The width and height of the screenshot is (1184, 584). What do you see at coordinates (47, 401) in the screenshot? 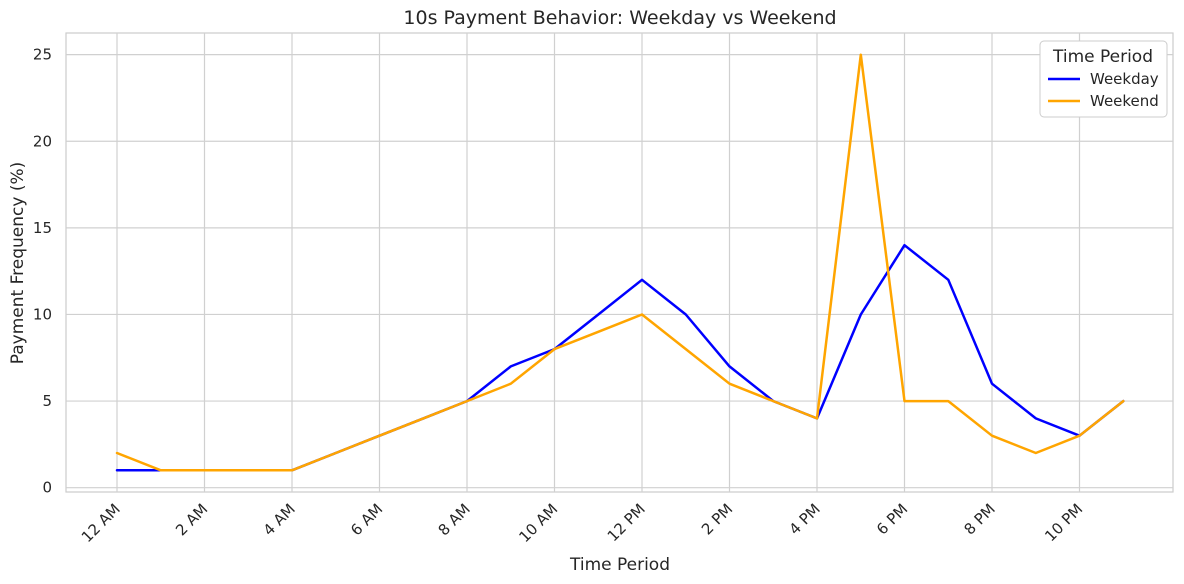
I see `y-tick-label: 5` at bounding box center [47, 401].